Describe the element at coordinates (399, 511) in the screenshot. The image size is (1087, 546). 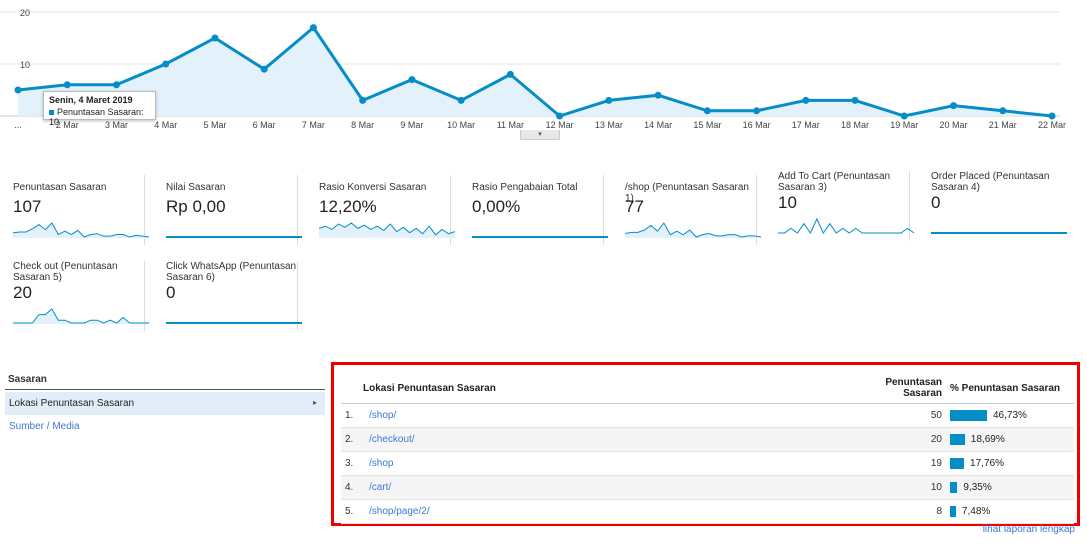
I see `page-path: /shop/page/2/` at that location.